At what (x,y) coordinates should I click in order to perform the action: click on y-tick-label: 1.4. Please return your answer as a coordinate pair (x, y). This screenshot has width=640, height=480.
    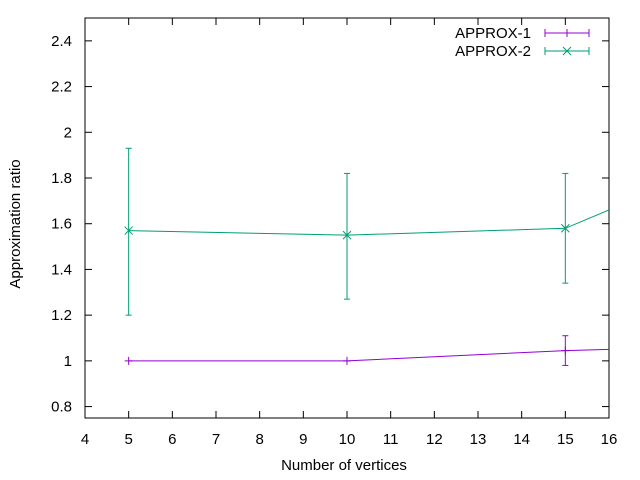
    Looking at the image, I should click on (61, 269).